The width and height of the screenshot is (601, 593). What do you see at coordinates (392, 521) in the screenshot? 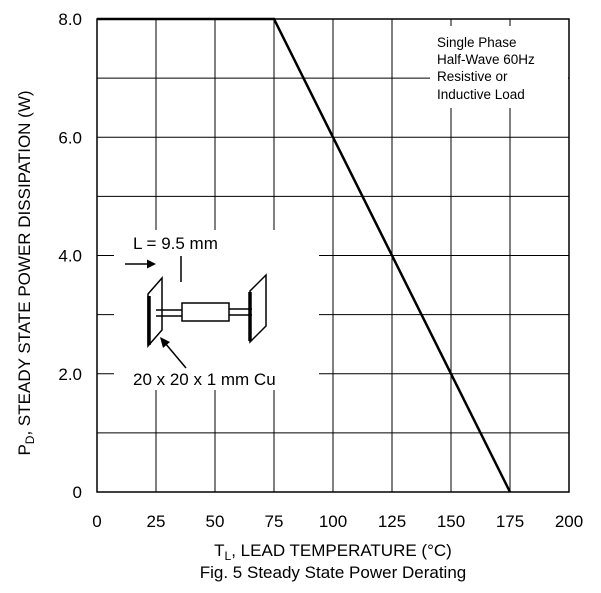
I see `x-tick-label-5: 125` at bounding box center [392, 521].